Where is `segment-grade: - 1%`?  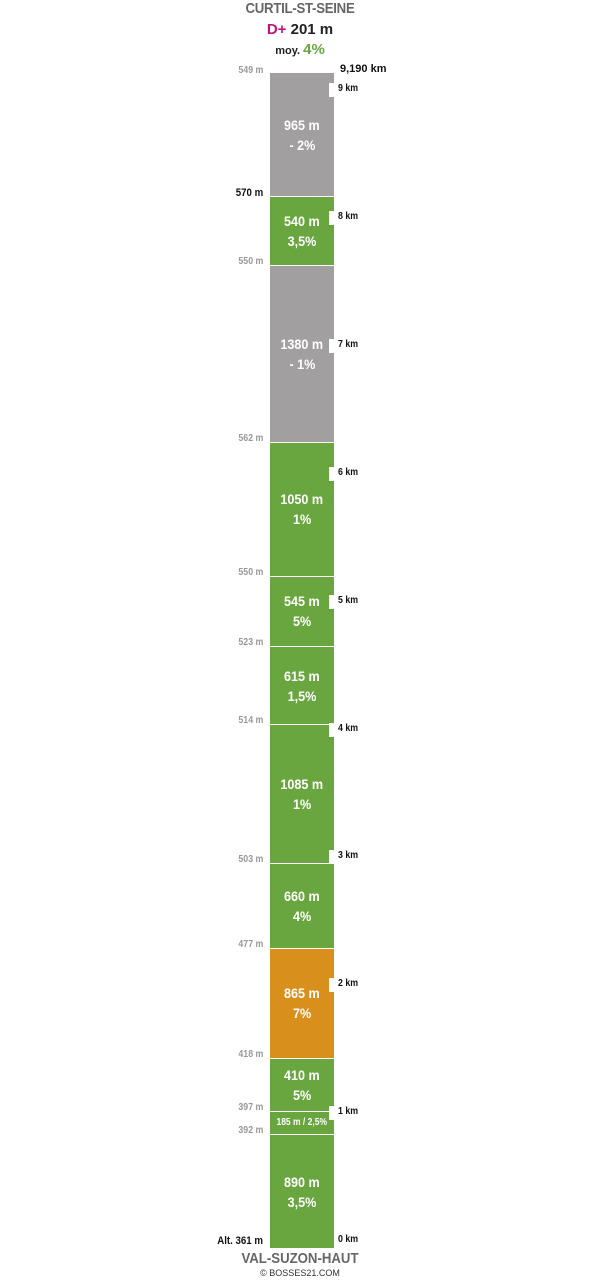
segment-grade: - 1% is located at coordinates (302, 364).